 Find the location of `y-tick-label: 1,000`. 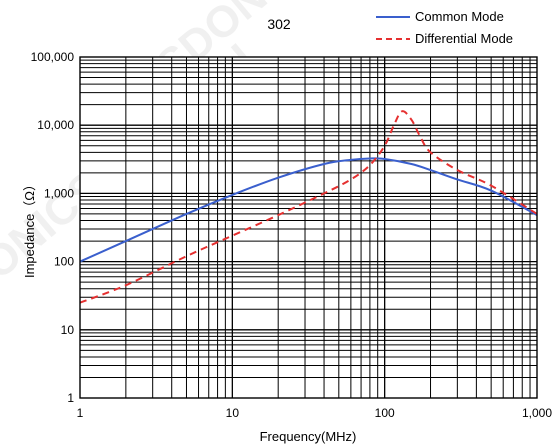

y-tick-label: 1,000 is located at coordinates (59, 193).